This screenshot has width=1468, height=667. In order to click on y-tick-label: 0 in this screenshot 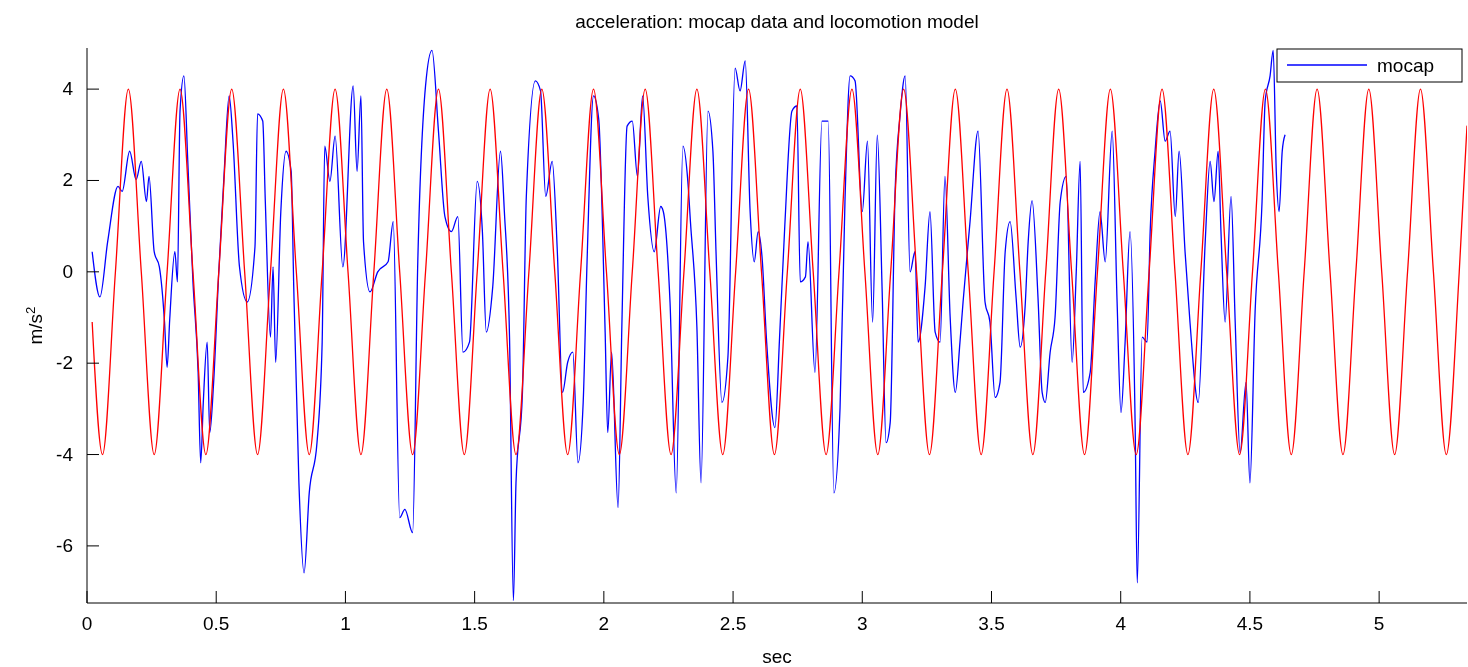, I will do `click(67, 271)`.